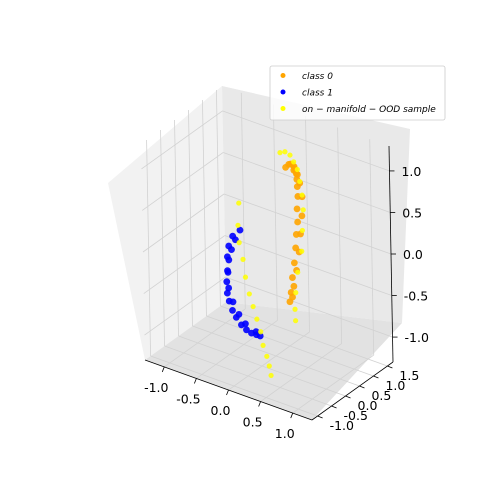  Describe the element at coordinates (253, 422) in the screenshot. I see `x-tick-label: 0.5` at that location.